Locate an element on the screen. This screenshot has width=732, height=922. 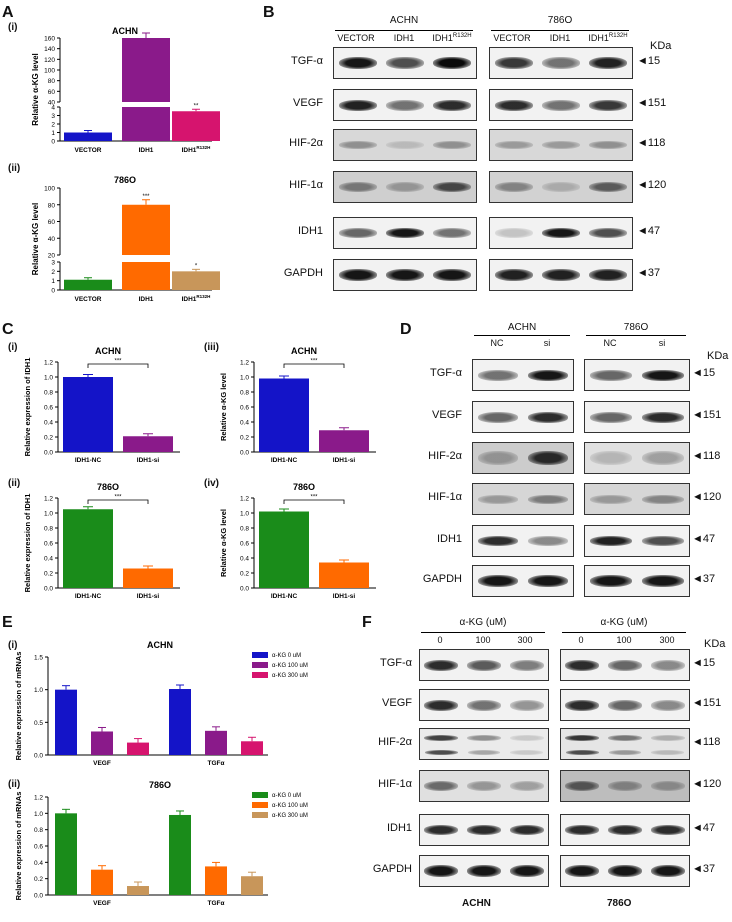
panel-label-e: E is located at coordinates (7, 622).